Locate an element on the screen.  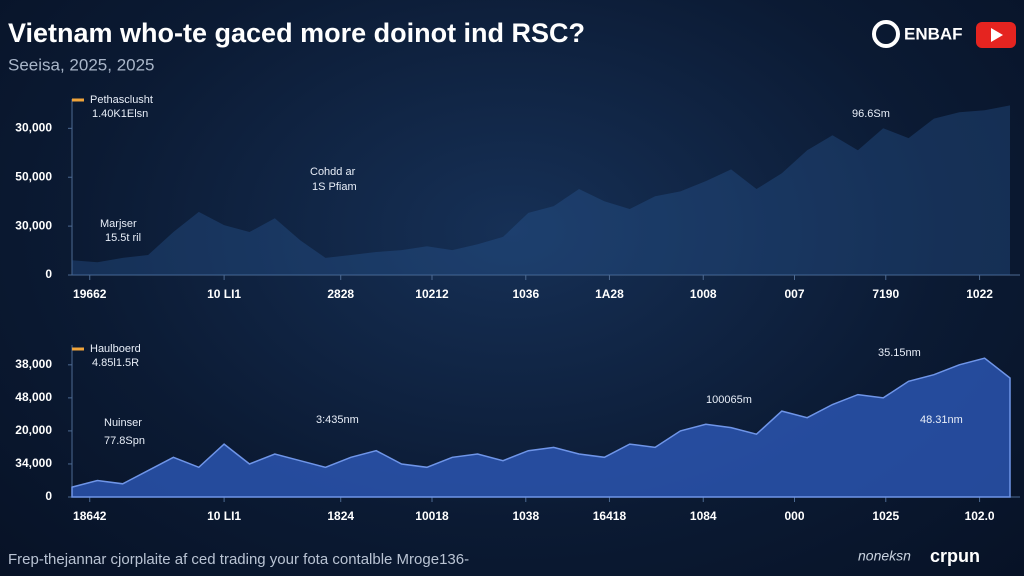
x-tick-label: 007 is located at coordinates (794, 294).